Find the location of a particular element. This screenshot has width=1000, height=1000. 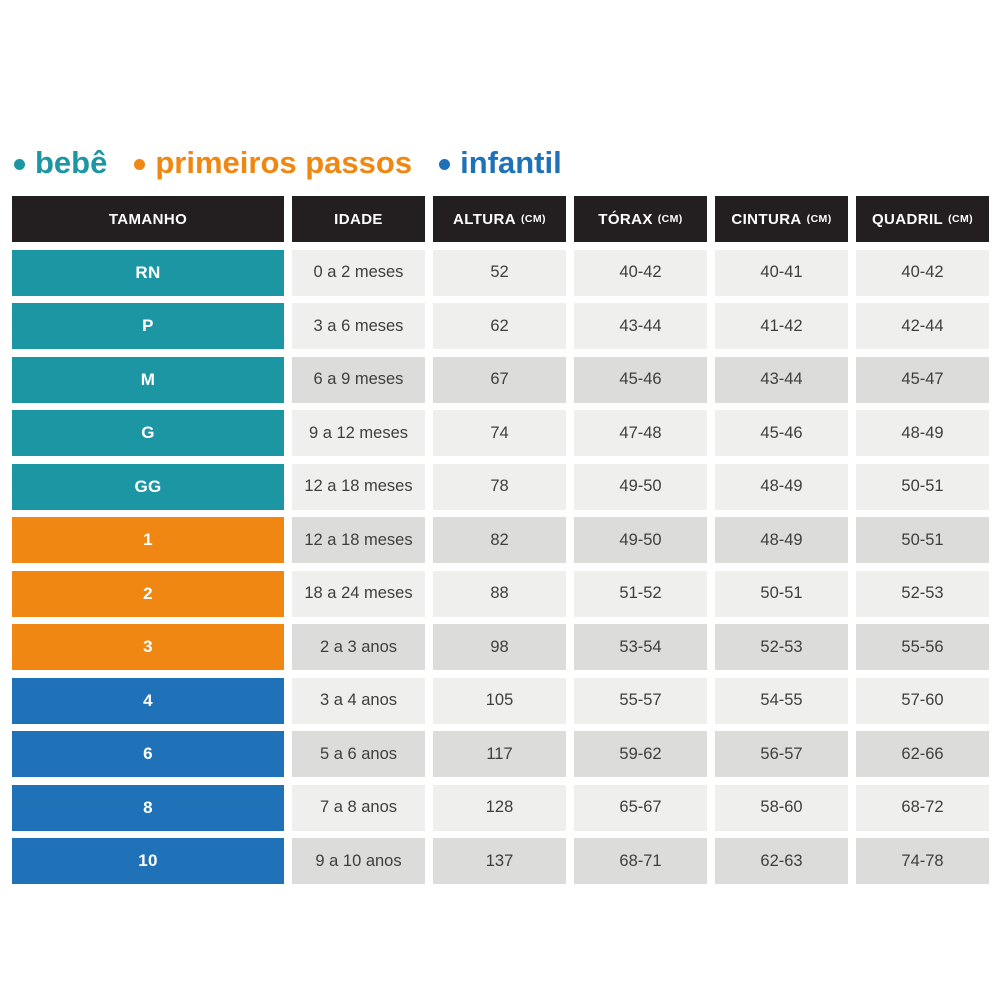

column-header-idade: IDADE is located at coordinates (358, 219).